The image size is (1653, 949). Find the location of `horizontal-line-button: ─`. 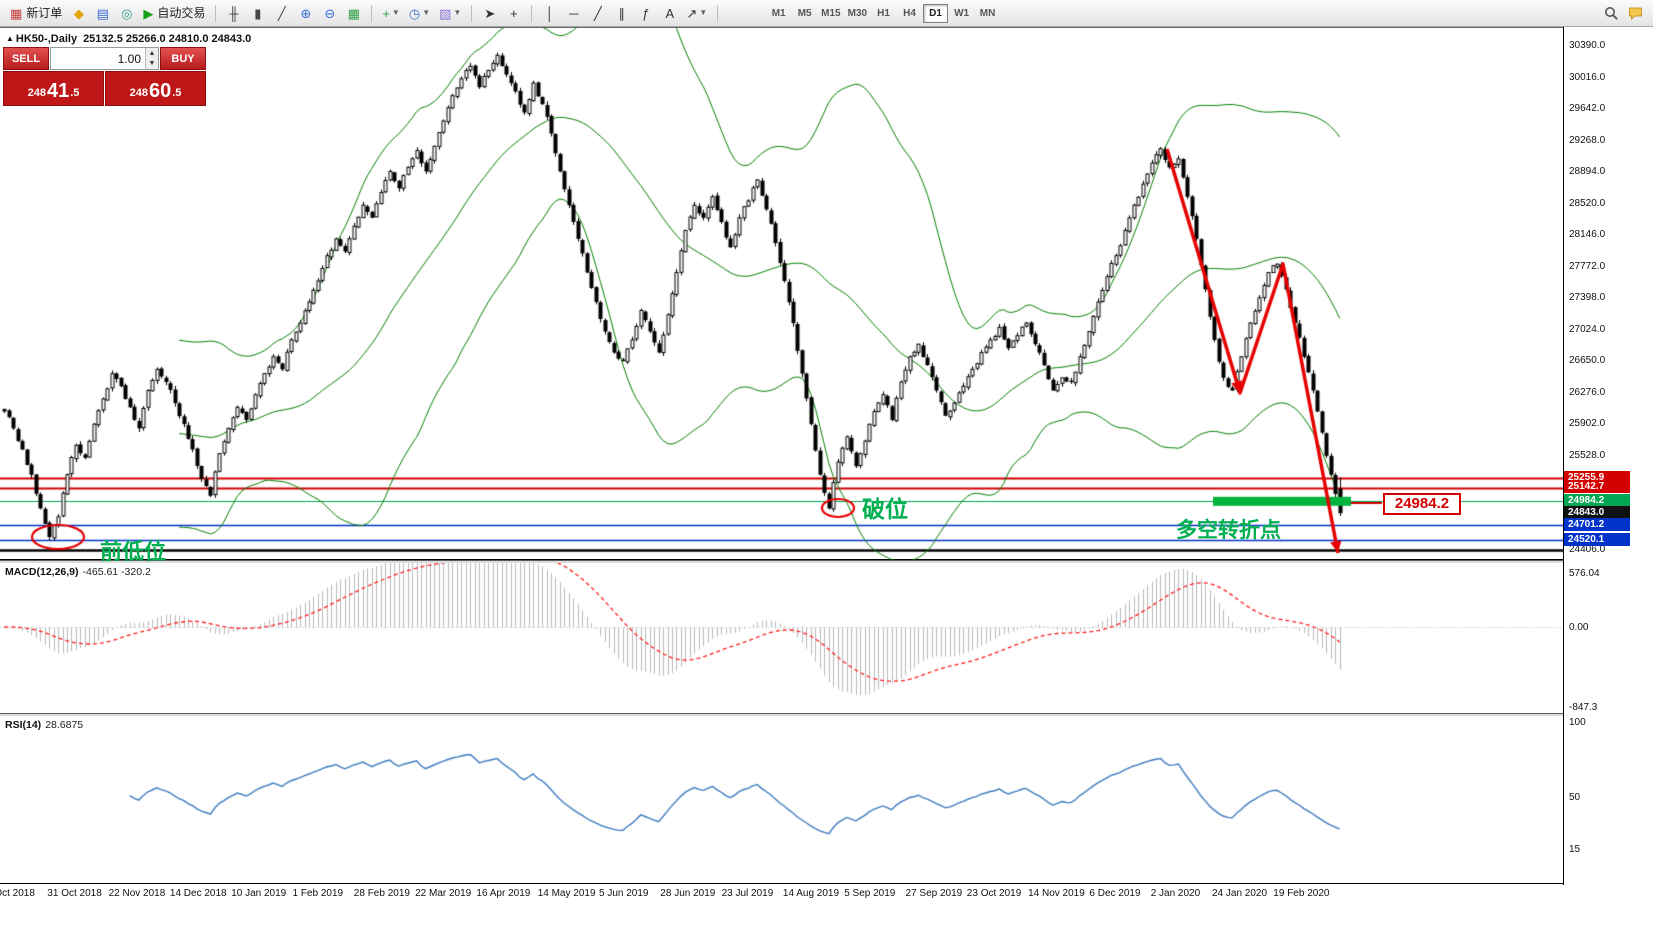

horizontal-line-button: ─ is located at coordinates (573, 13).